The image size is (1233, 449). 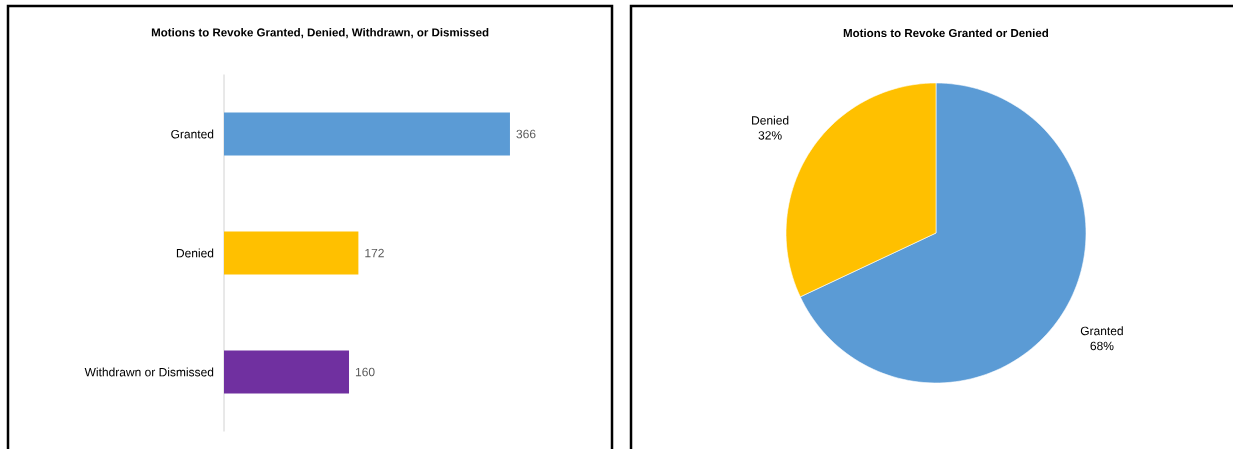 I want to click on chart-title: Motions to Revoke Granted or Denied, so click(x=946, y=33).